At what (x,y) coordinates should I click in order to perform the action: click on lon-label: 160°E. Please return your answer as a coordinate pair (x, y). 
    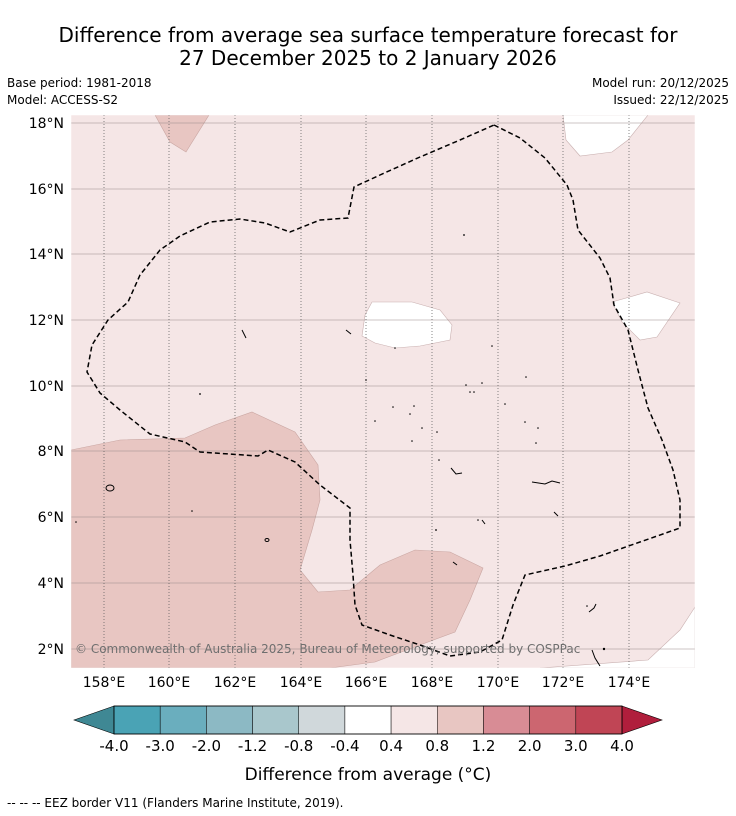
    Looking at the image, I should click on (169, 683).